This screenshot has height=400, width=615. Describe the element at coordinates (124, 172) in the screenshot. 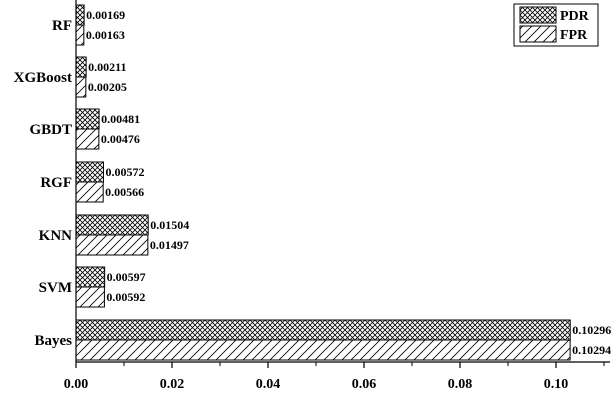

I see `data-label-pdr: 0.00572` at that location.